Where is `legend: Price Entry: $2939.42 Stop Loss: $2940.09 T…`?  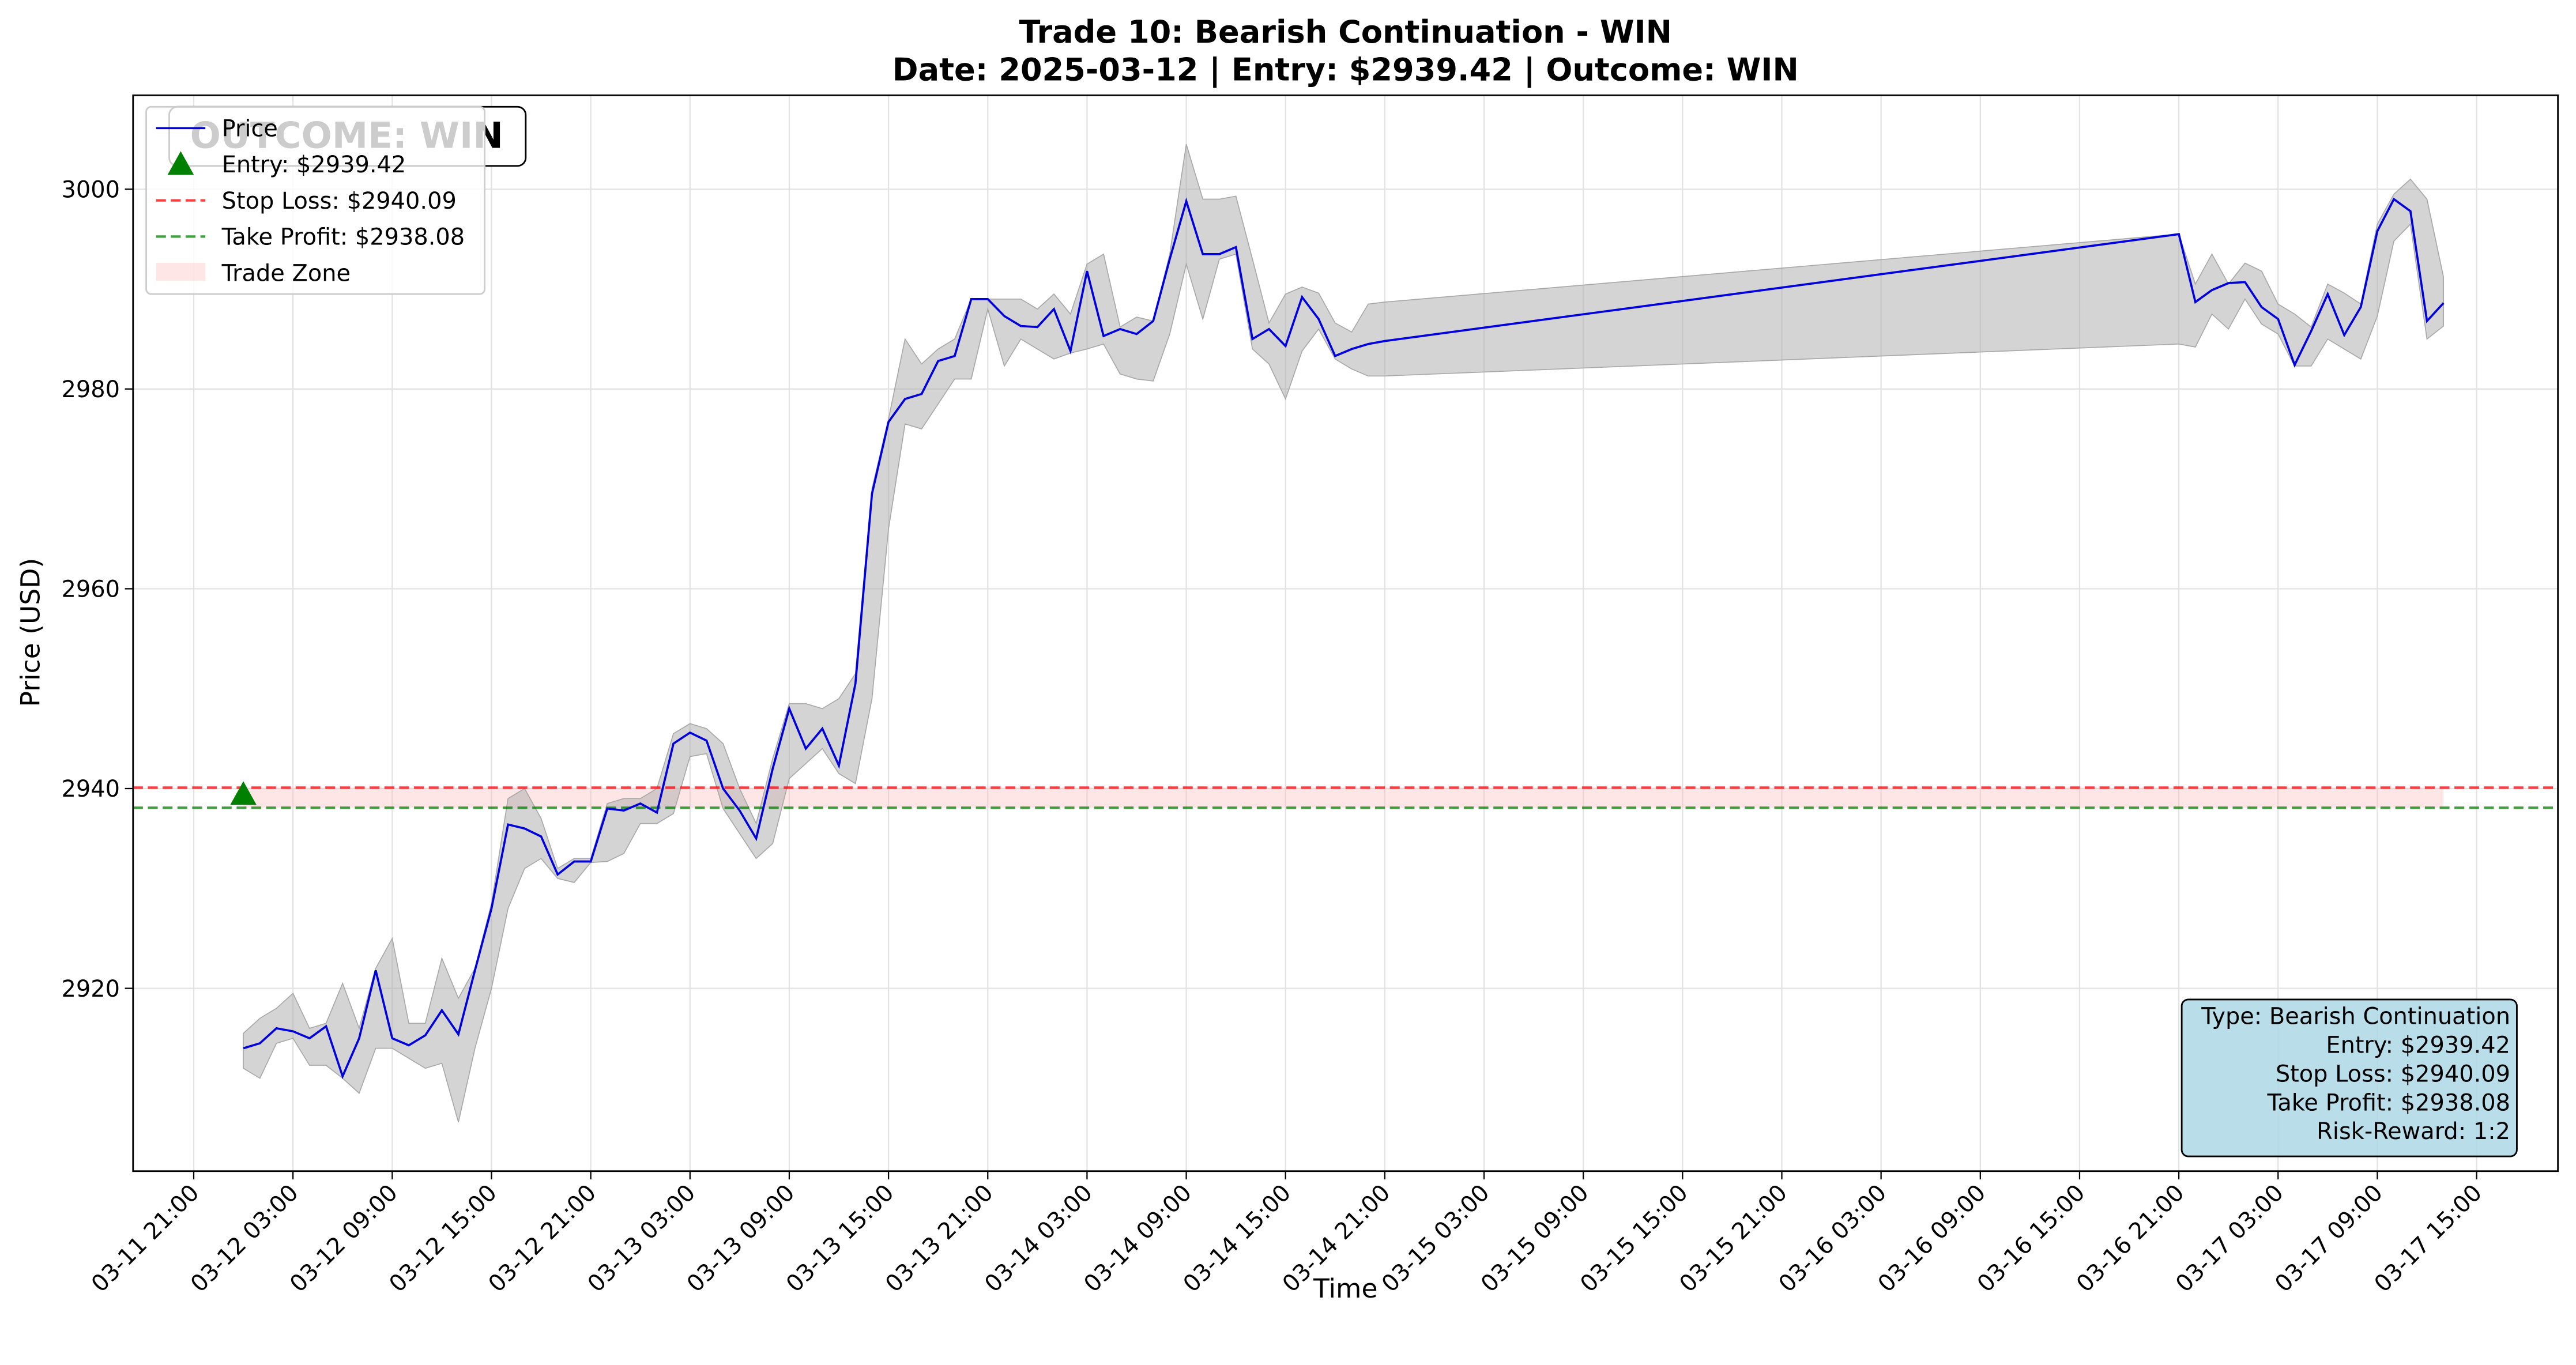
legend: Price Entry: $2939.42 Stop Loss: $2940.09 T… is located at coordinates (315, 200).